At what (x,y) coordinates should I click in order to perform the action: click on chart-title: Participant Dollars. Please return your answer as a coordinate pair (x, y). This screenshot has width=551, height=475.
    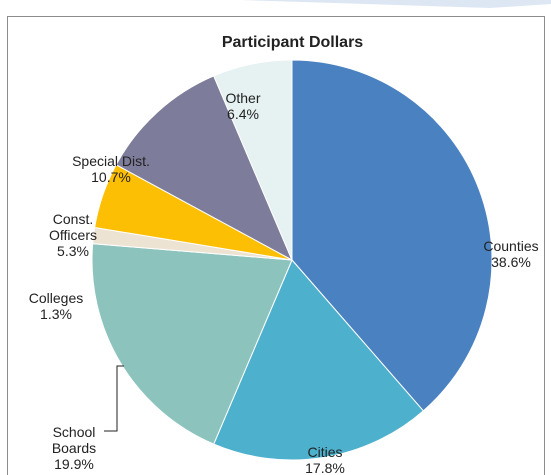
    Looking at the image, I should click on (292, 42).